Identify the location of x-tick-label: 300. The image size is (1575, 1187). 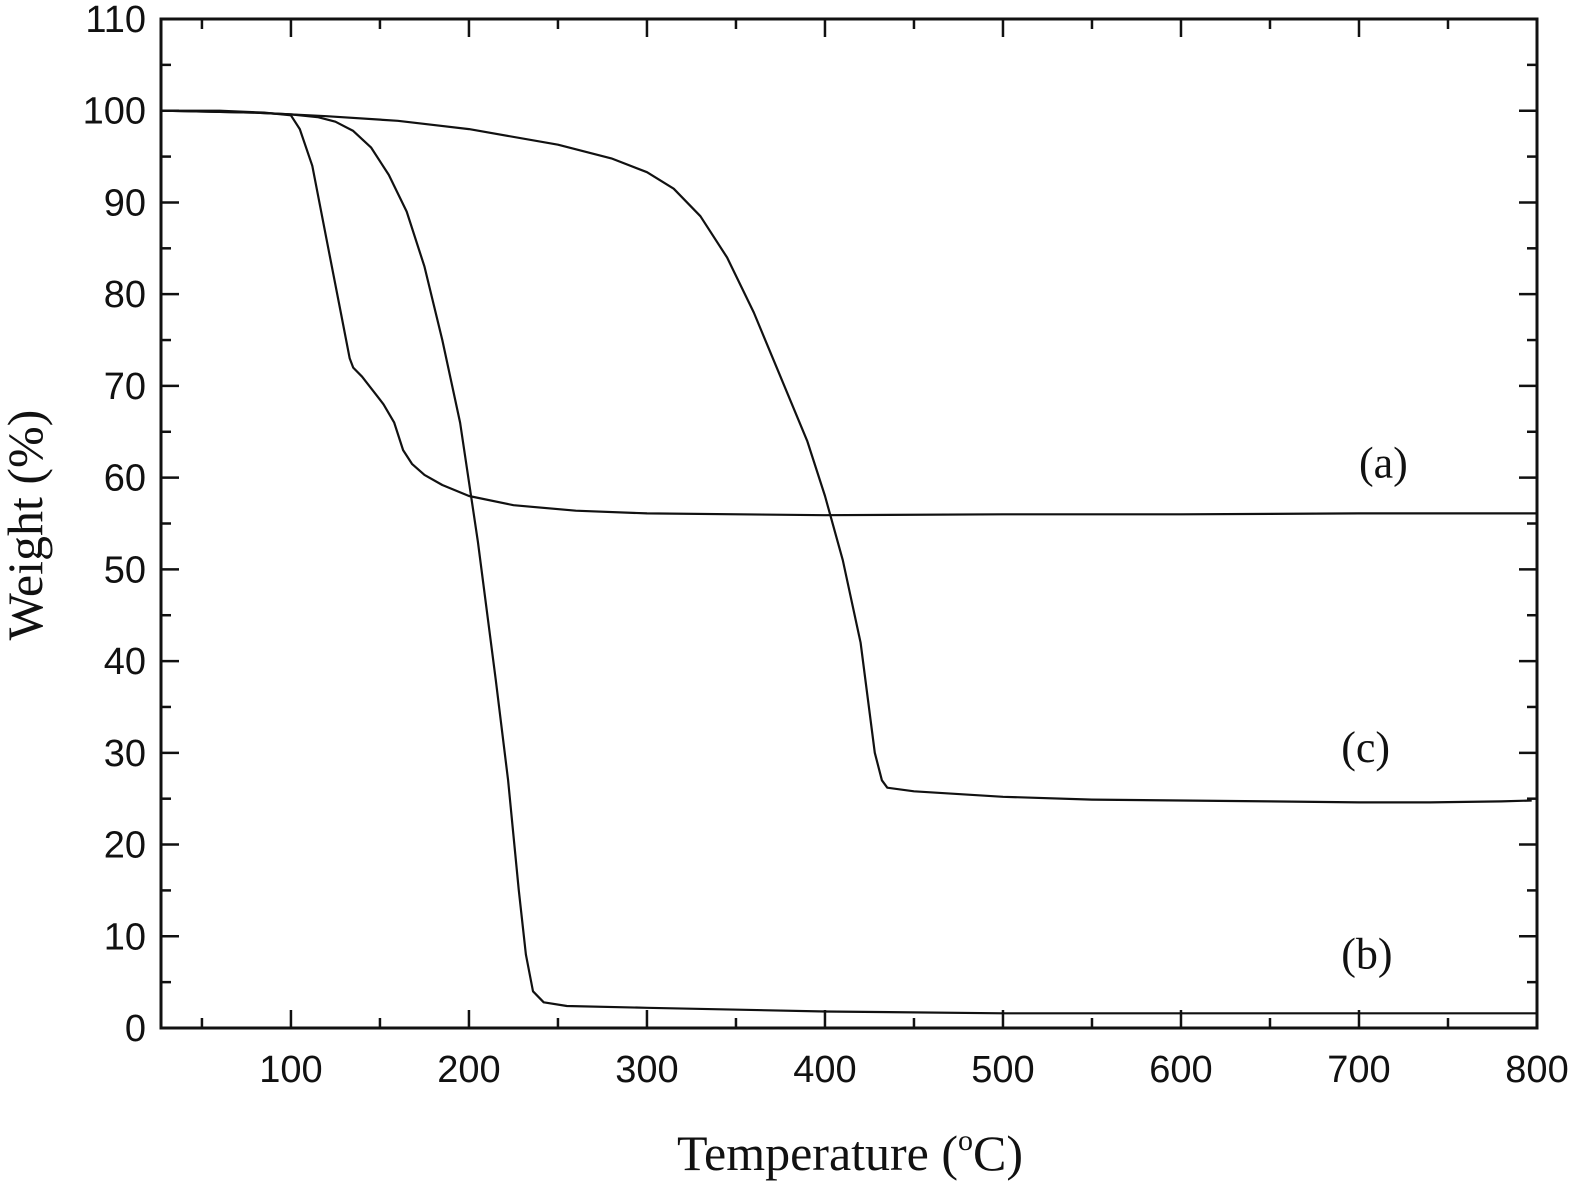
(646, 1070).